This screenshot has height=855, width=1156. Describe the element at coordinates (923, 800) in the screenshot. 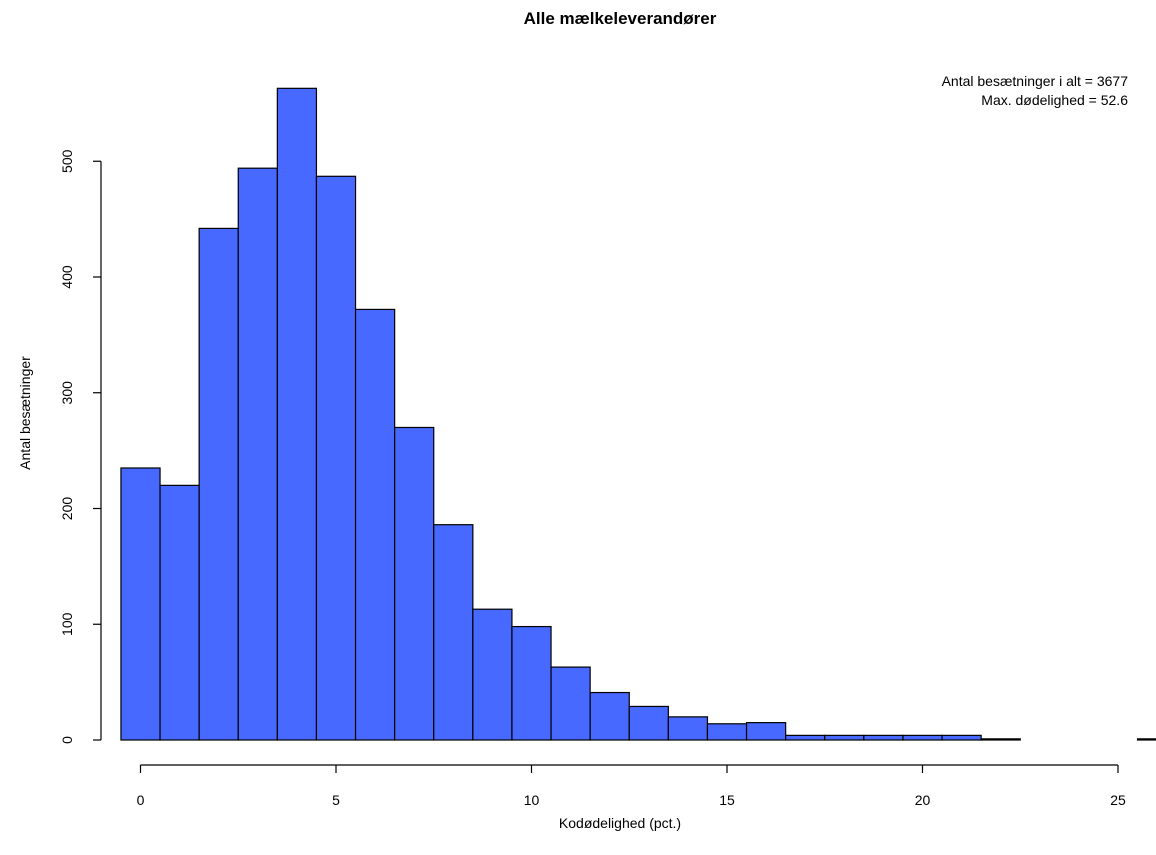

I see `x-tick-label: 20` at that location.